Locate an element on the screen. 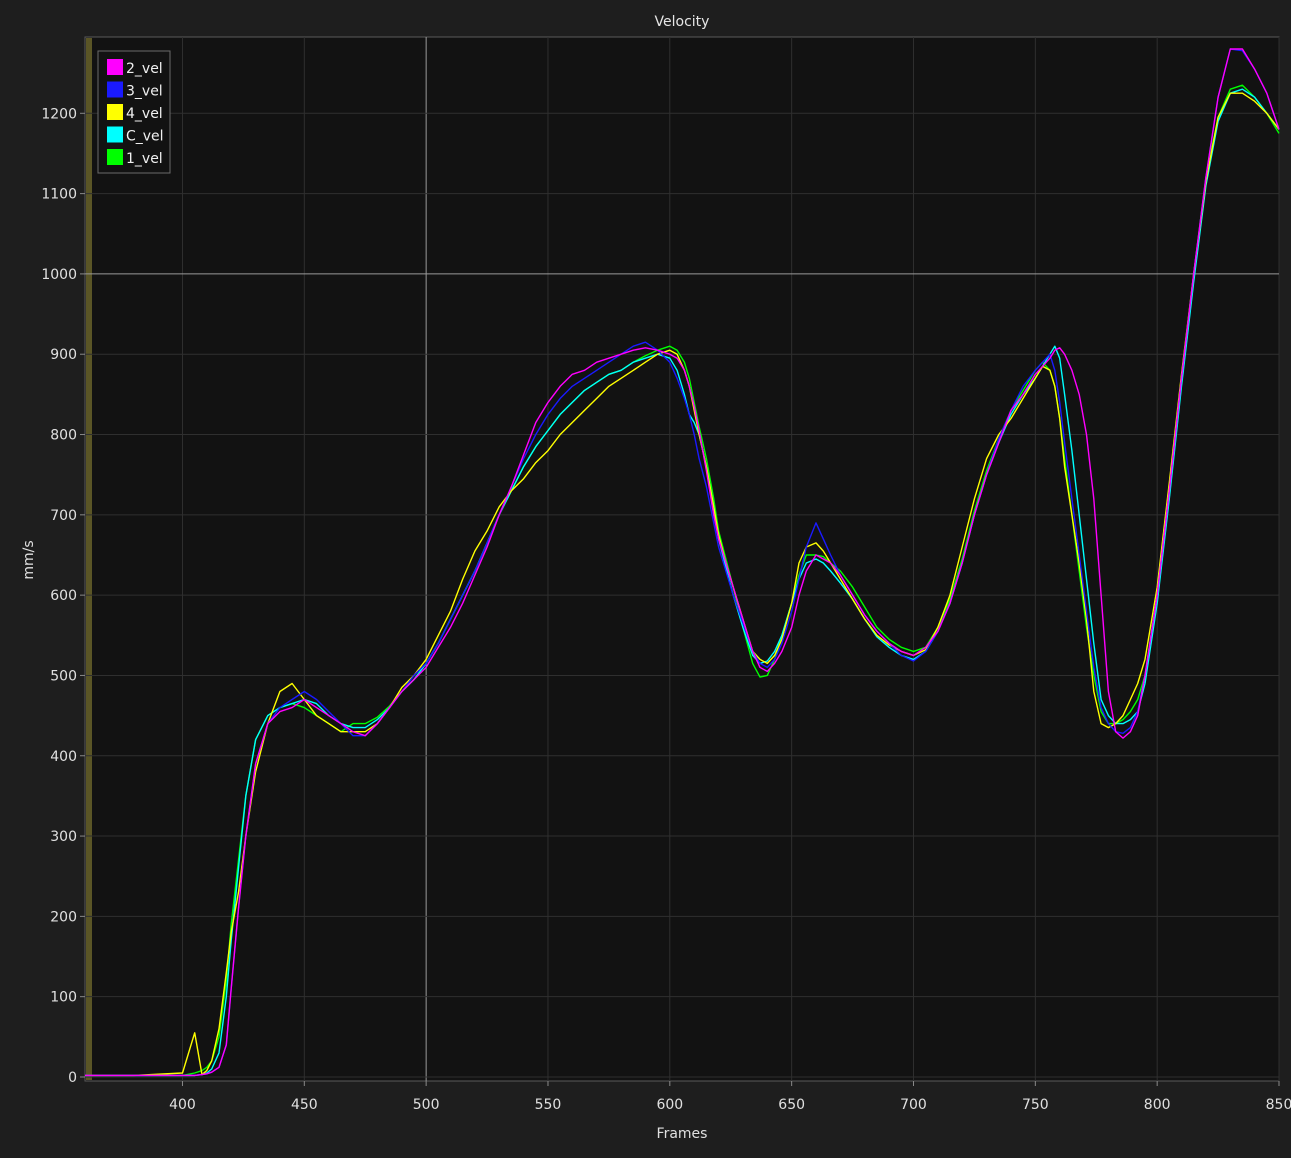 The width and height of the screenshot is (1291, 1158). y-tick-label: 1000 is located at coordinates (59, 275).